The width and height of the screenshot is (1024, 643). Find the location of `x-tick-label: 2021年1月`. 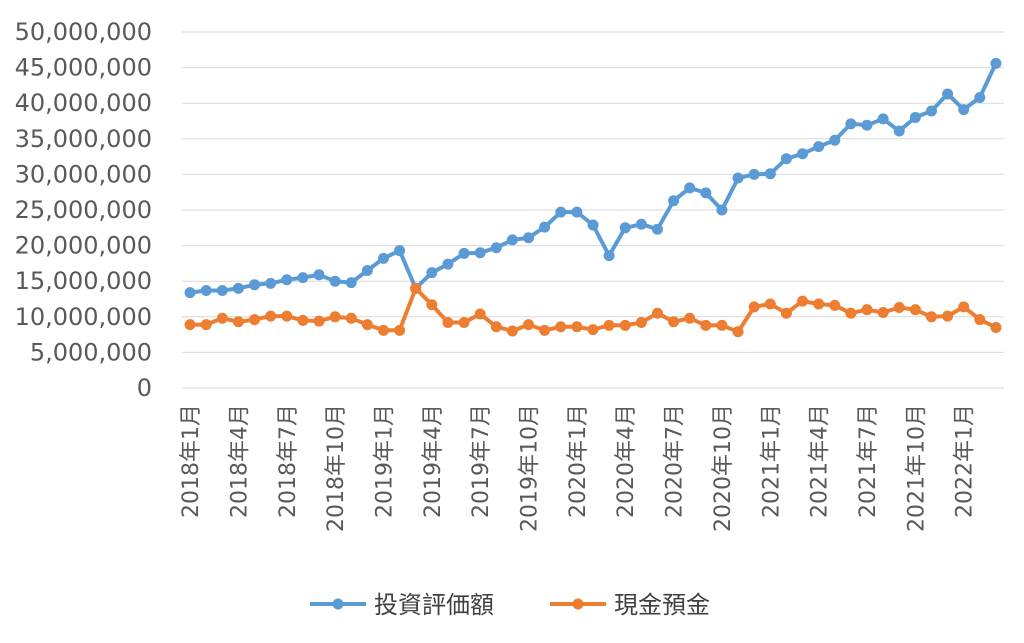

x-tick-label: 2021年1月 is located at coordinates (771, 461).